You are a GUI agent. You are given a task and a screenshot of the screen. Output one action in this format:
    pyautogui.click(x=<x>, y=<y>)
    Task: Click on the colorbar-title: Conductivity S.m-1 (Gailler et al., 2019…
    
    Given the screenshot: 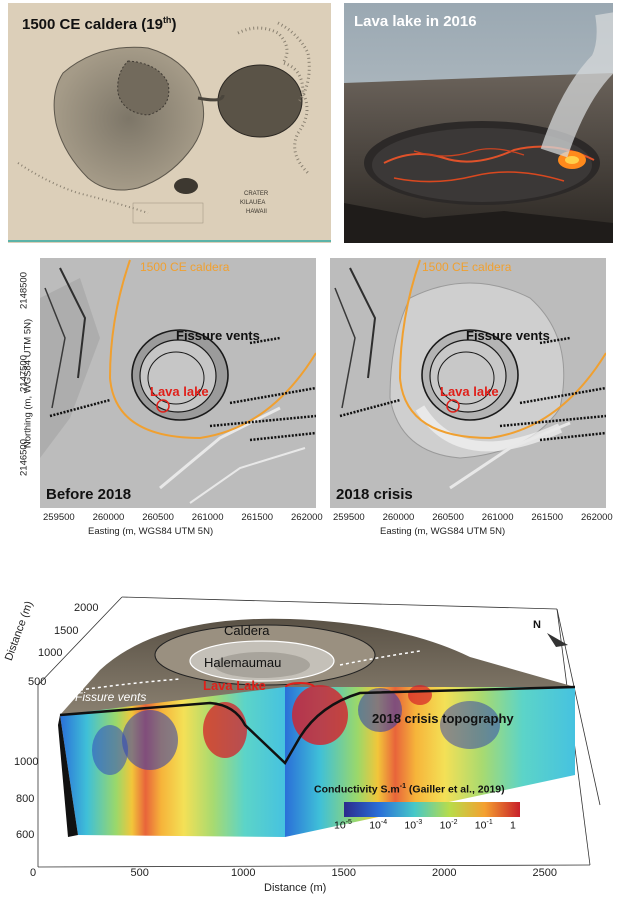 What is the action you would take?
    pyautogui.click(x=409, y=789)
    